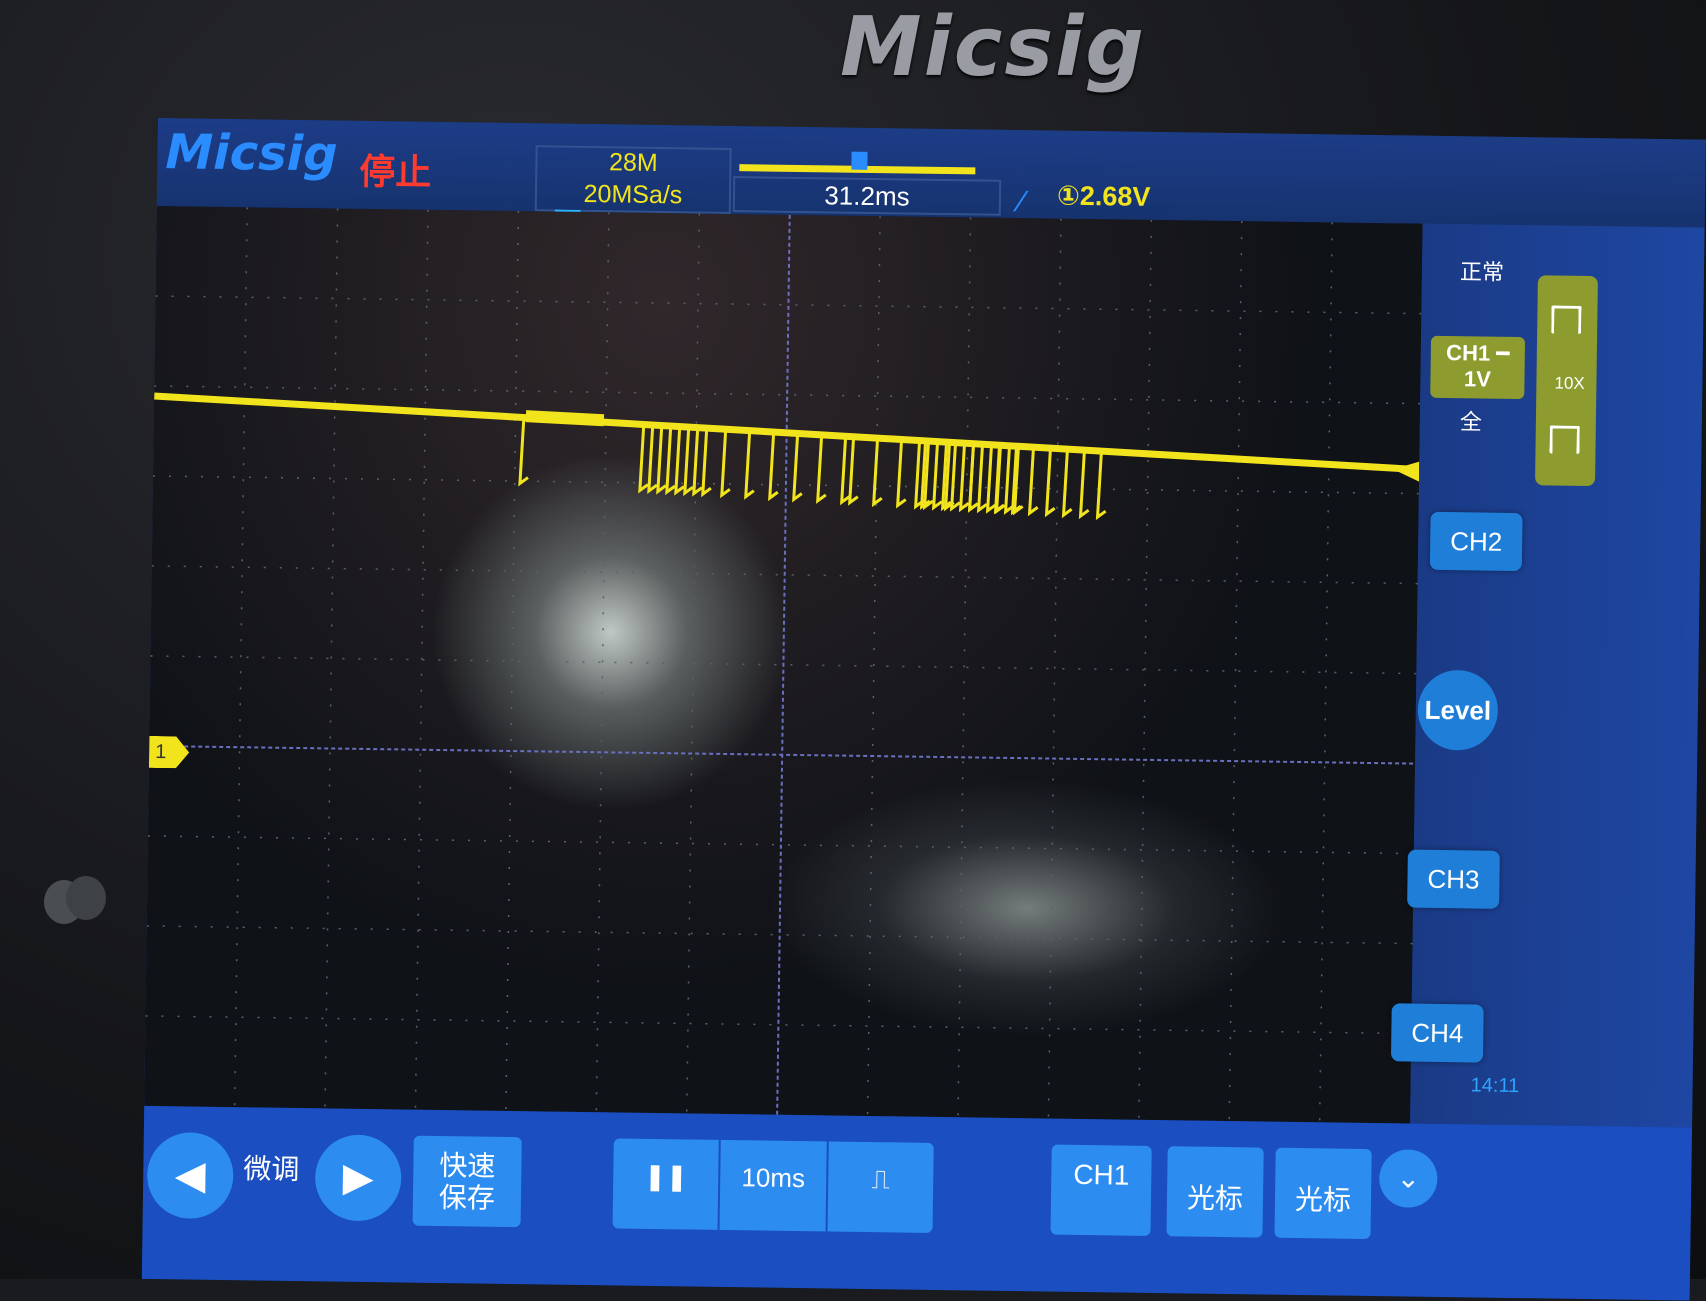 The image size is (1706, 1301). I want to click on timebase-button: 10ms, so click(774, 1185).